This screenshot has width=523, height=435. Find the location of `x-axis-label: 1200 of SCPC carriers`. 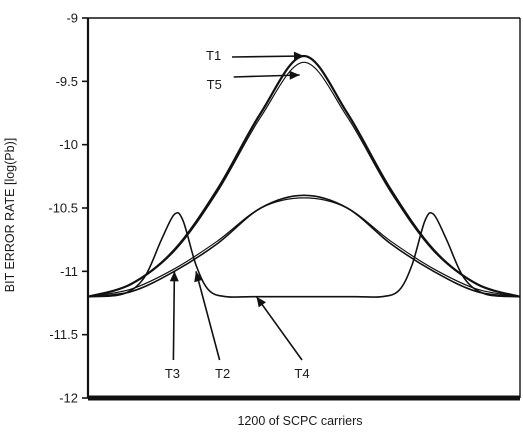

x-axis-label: 1200 of SCPC carriers is located at coordinates (299, 421).